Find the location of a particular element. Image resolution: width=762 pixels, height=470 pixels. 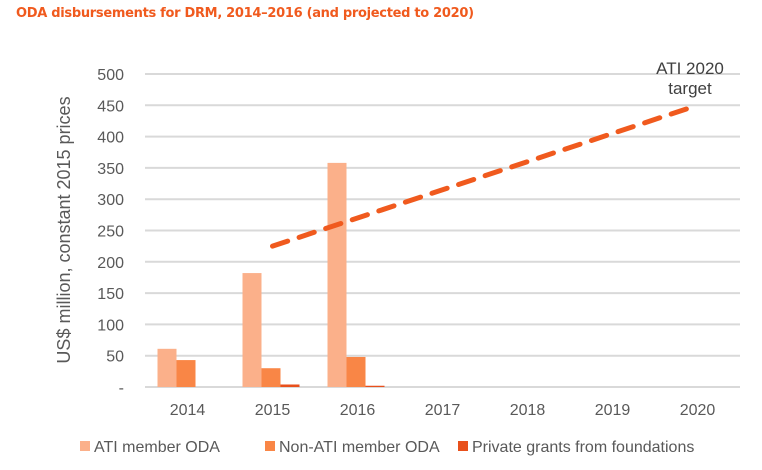

y-tick-label: - is located at coordinates (121, 388).